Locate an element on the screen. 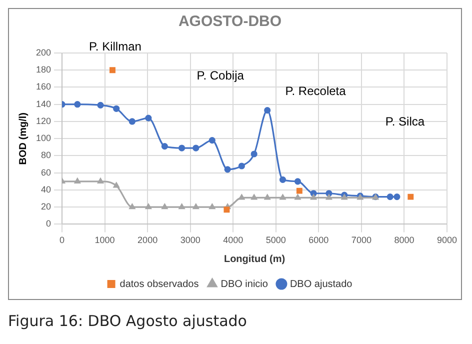 The width and height of the screenshot is (472, 344). x-tick-label: 7000 is located at coordinates (361, 240).